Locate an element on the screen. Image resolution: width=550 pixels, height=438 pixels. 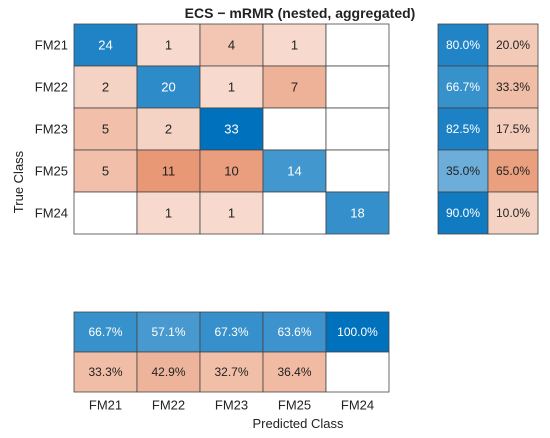
row-summary-correct-value: 90.0% is located at coordinates (463, 213).